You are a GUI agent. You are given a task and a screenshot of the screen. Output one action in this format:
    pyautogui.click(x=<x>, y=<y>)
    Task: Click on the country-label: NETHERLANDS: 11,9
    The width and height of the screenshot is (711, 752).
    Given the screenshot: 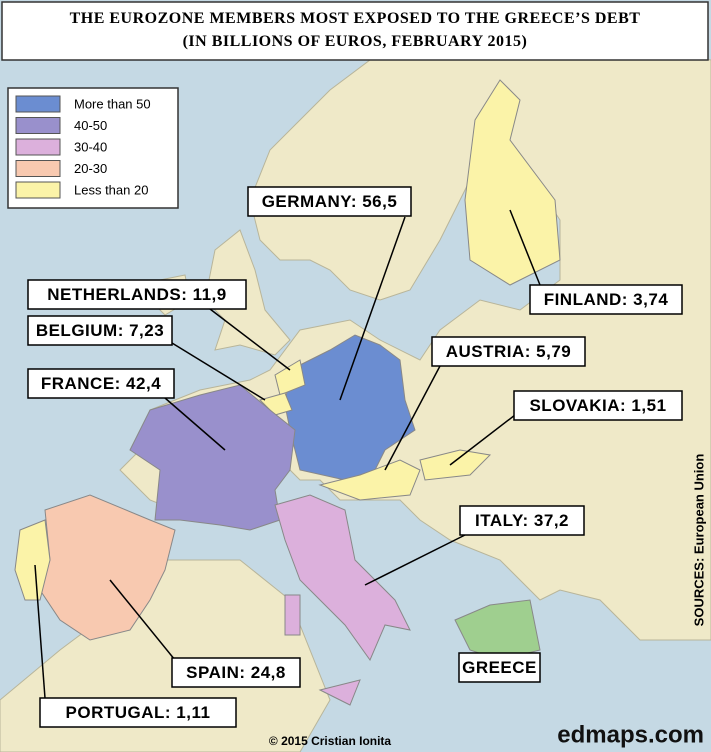 What is the action you would take?
    pyautogui.click(x=136, y=294)
    